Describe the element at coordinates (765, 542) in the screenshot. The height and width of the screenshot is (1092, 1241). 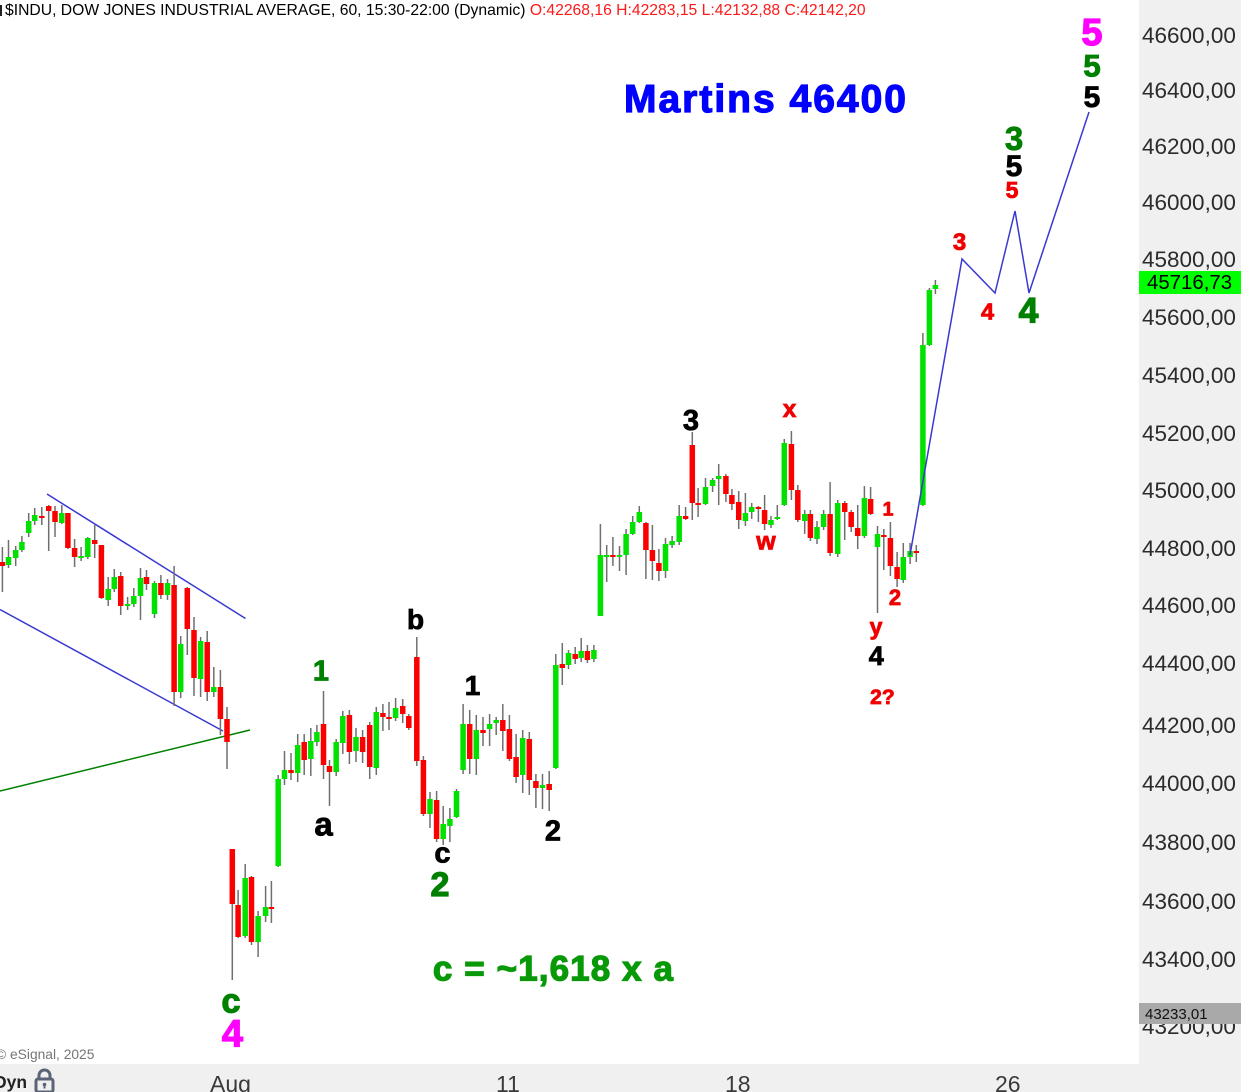
I see `svg-text: w` at that location.